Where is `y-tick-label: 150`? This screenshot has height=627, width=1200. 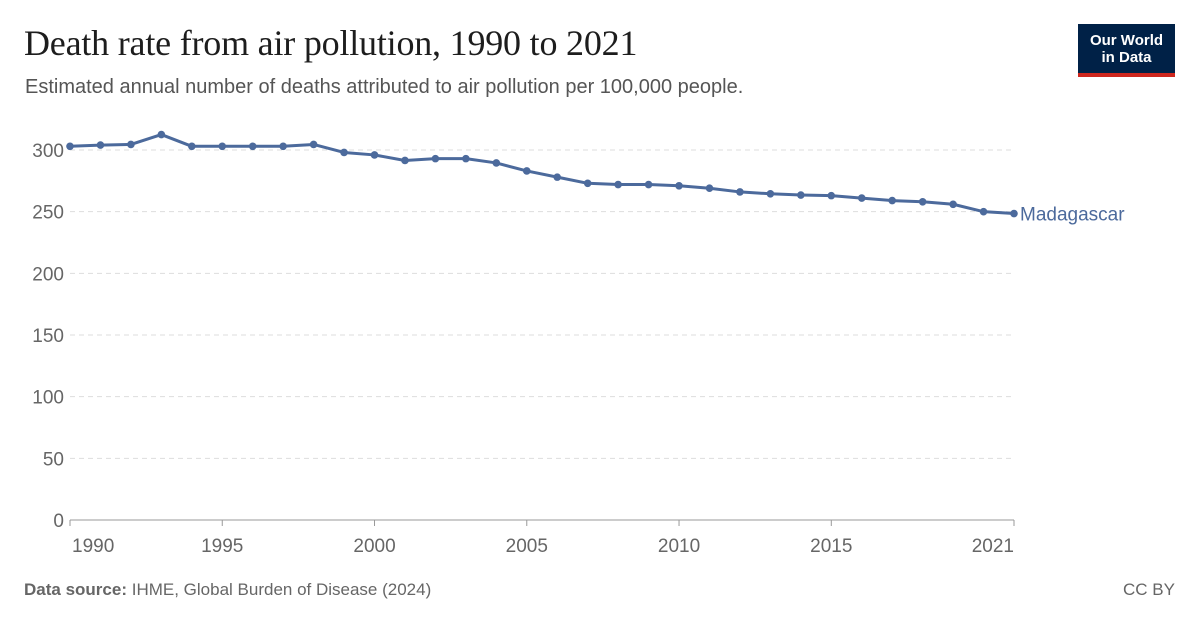
y-tick-label: 150 is located at coordinates (48, 336).